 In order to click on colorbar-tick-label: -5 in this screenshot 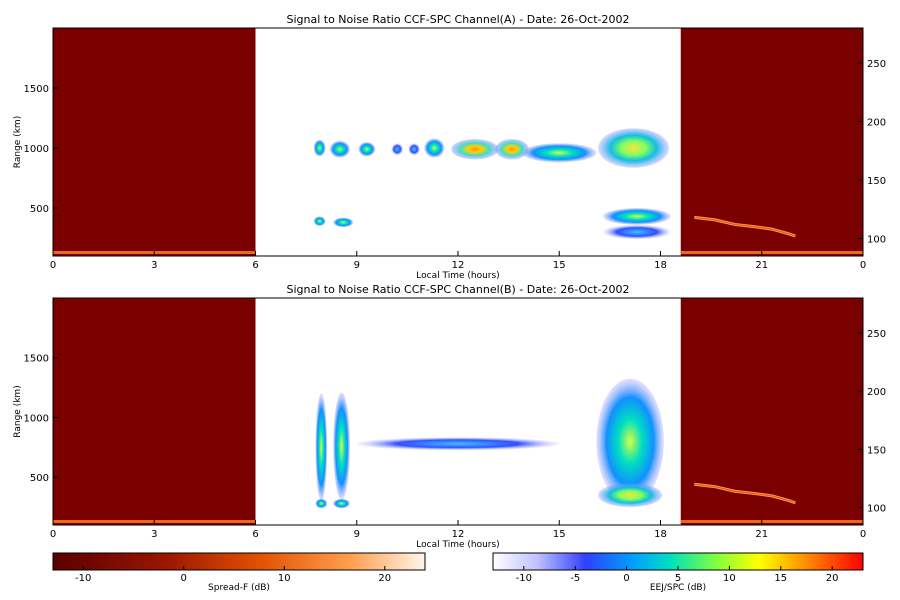, I will do `click(575, 578)`.